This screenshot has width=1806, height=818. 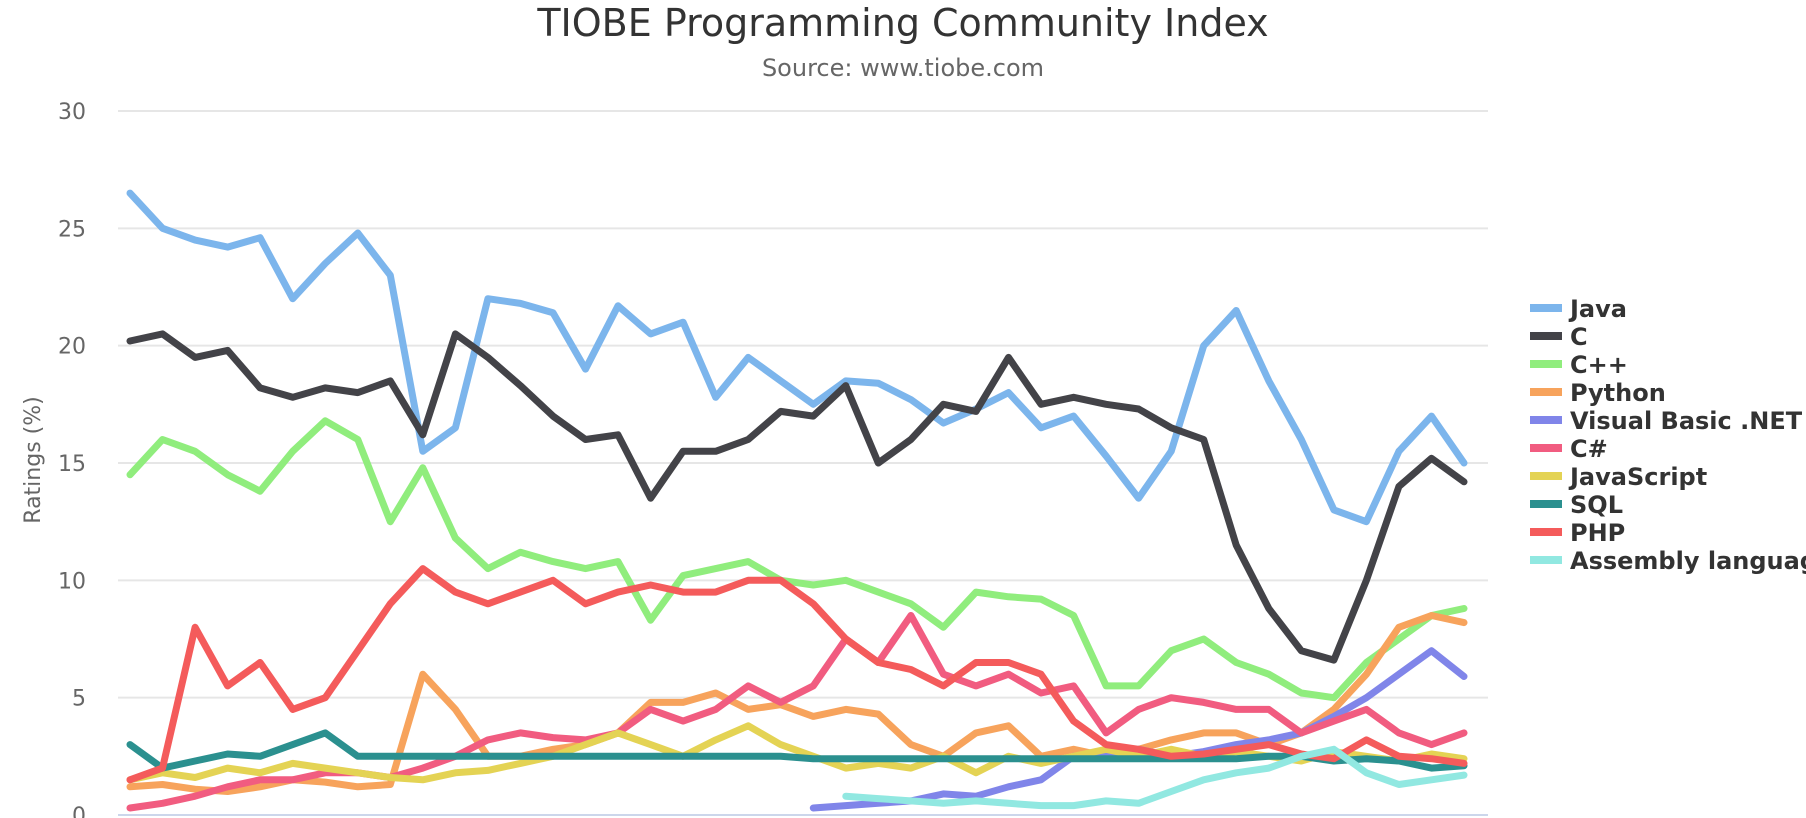 What do you see at coordinates (1688, 561) in the screenshot?
I see `legend-label: Assembly language` at bounding box center [1688, 561].